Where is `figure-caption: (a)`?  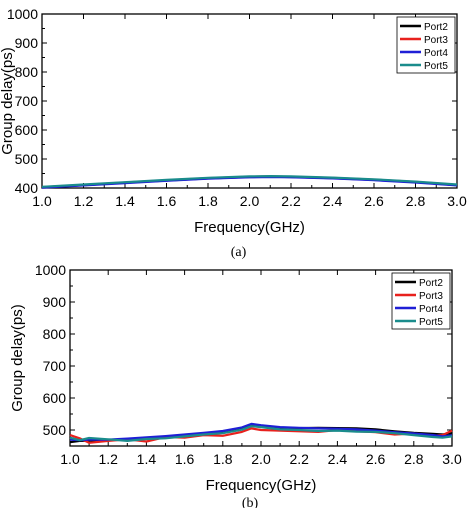 figure-caption: (a) is located at coordinates (239, 252).